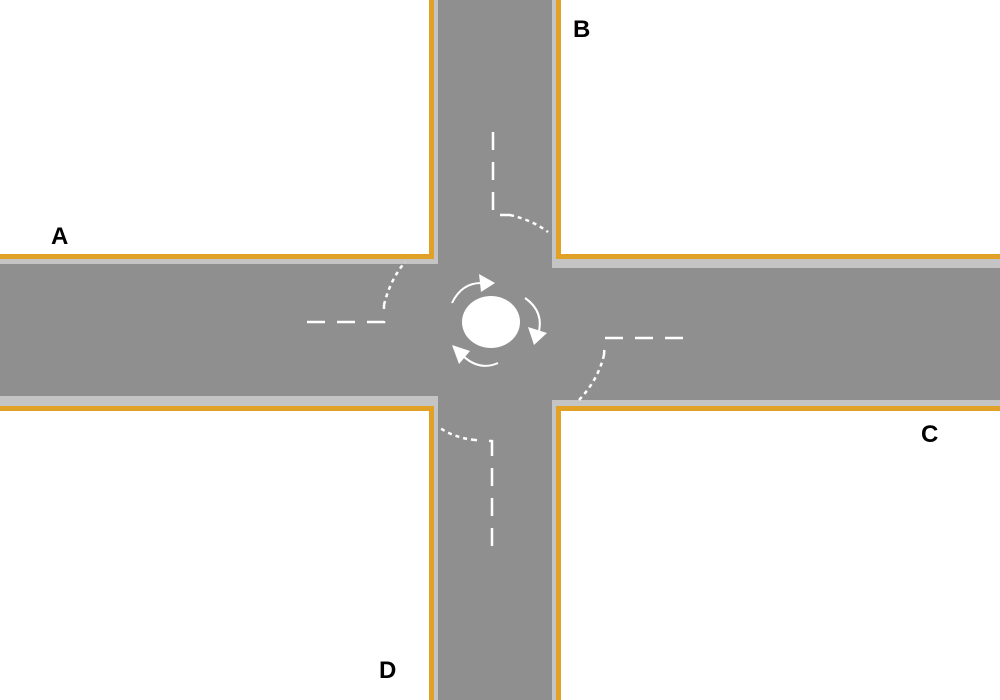 Image resolution: width=1000 pixels, height=700 pixels. Describe the element at coordinates (592, 377) in the screenshot. I see `give-way-east` at that location.